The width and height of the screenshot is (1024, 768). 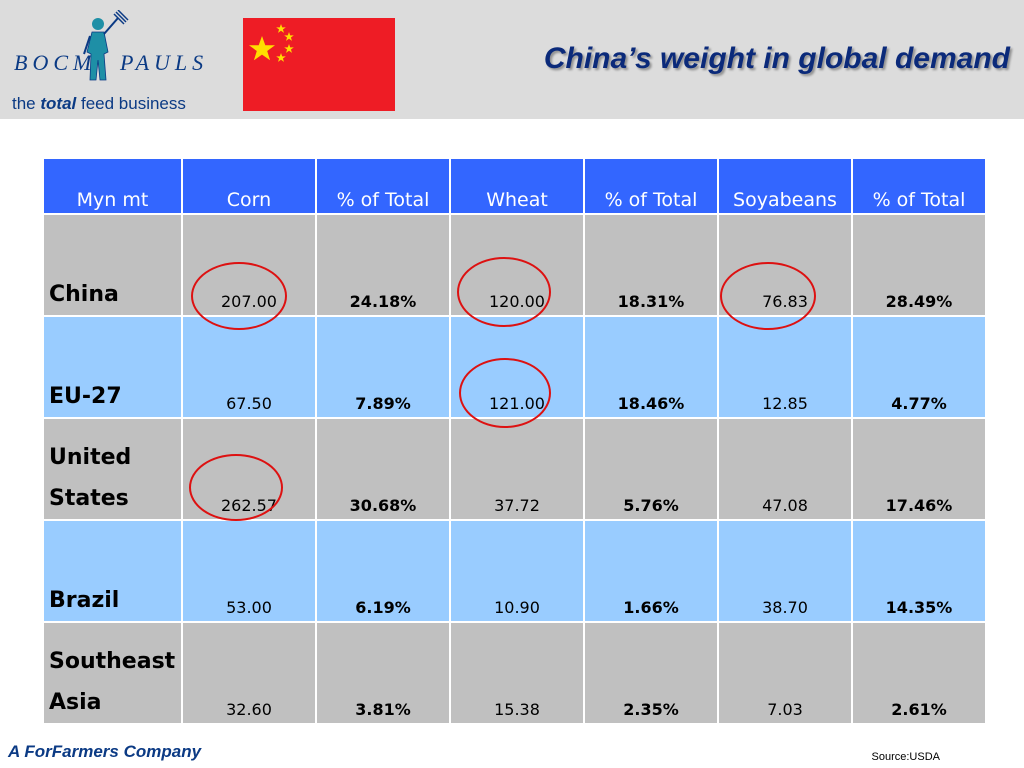 What do you see at coordinates (105, 751) in the screenshot?
I see `footer-company: A ForFarmers Company` at bounding box center [105, 751].